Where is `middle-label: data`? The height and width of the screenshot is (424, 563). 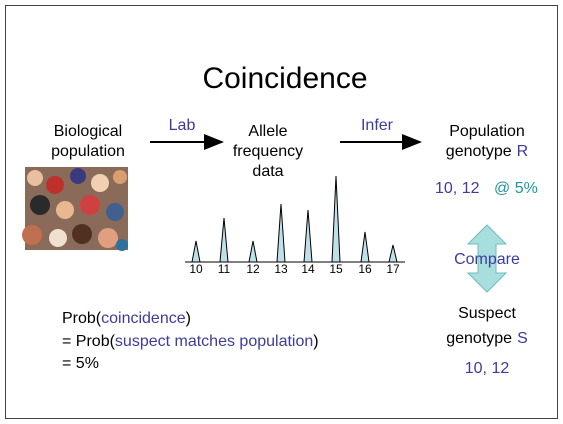
middle-label: data is located at coordinates (267, 171).